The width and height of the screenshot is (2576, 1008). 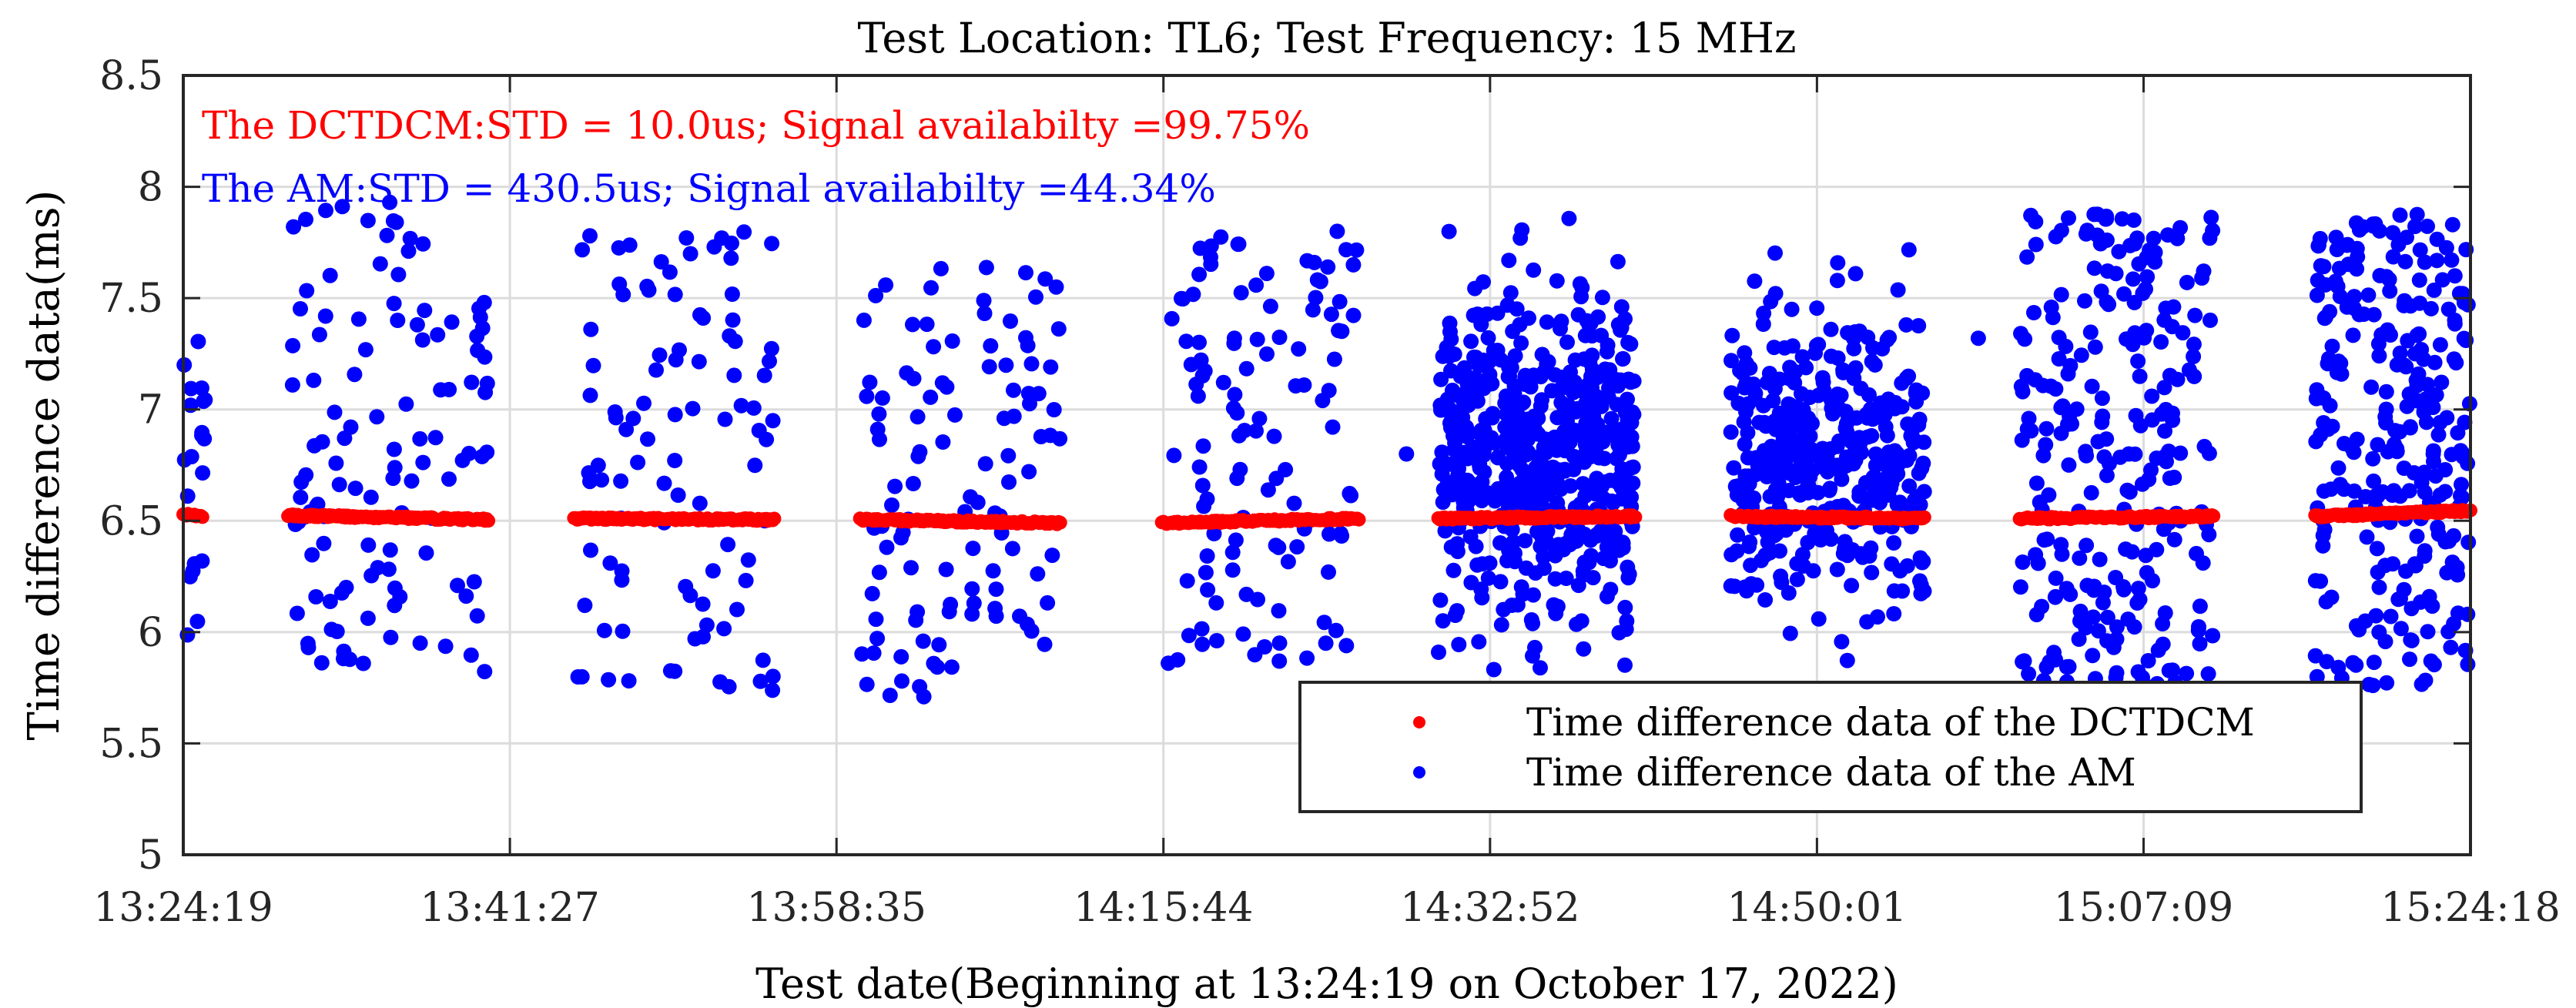 I want to click on dctdcm-data-point, so click(x=488, y=521).